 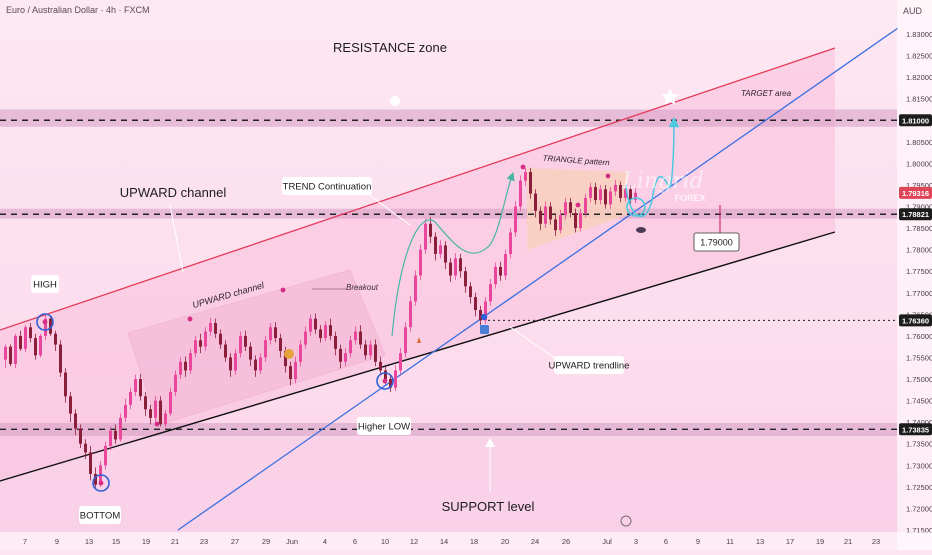 What do you see at coordinates (327, 186) in the screenshot?
I see `trend-continuation-label-box` at bounding box center [327, 186].